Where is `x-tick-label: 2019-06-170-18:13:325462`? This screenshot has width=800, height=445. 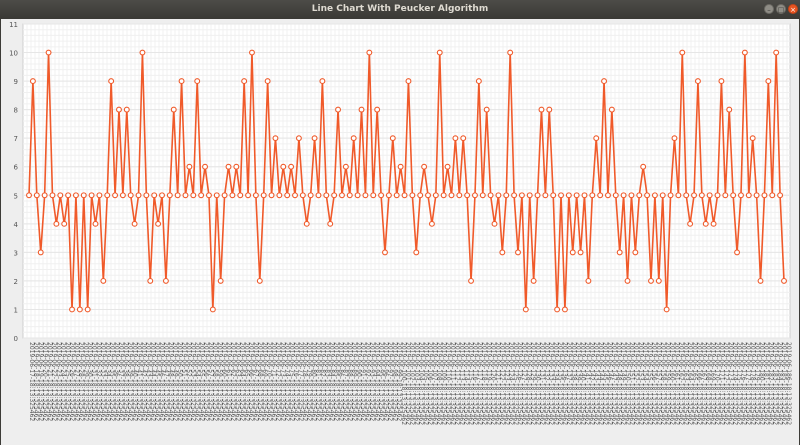 x-tick-label: 2019-06-170-18:13:325462 is located at coordinates (716, 383).